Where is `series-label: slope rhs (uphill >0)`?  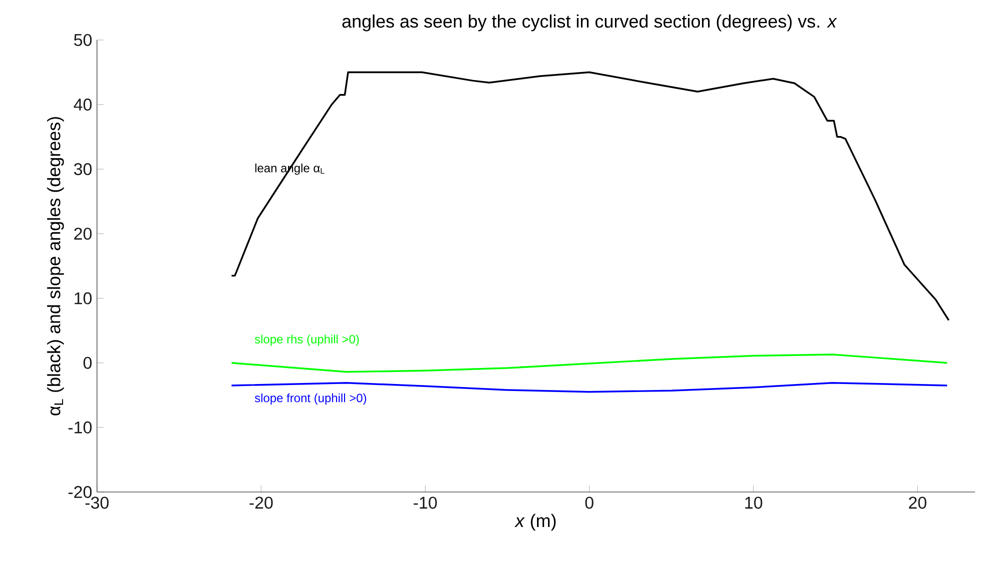 series-label: slope rhs (uphill >0) is located at coordinates (306, 340).